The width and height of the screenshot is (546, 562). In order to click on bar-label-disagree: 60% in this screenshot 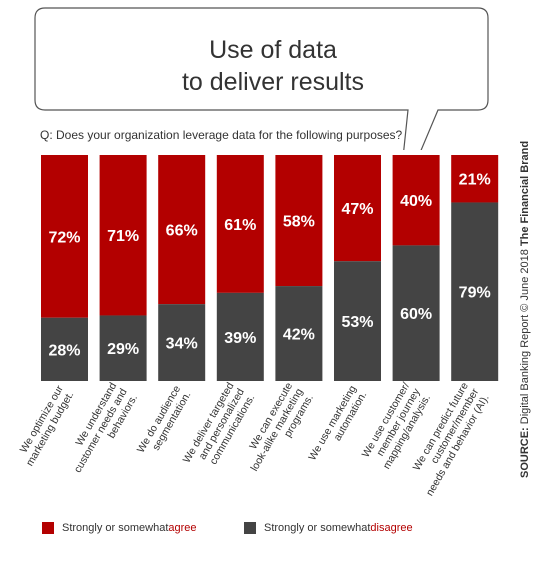, I will do `click(416, 314)`.